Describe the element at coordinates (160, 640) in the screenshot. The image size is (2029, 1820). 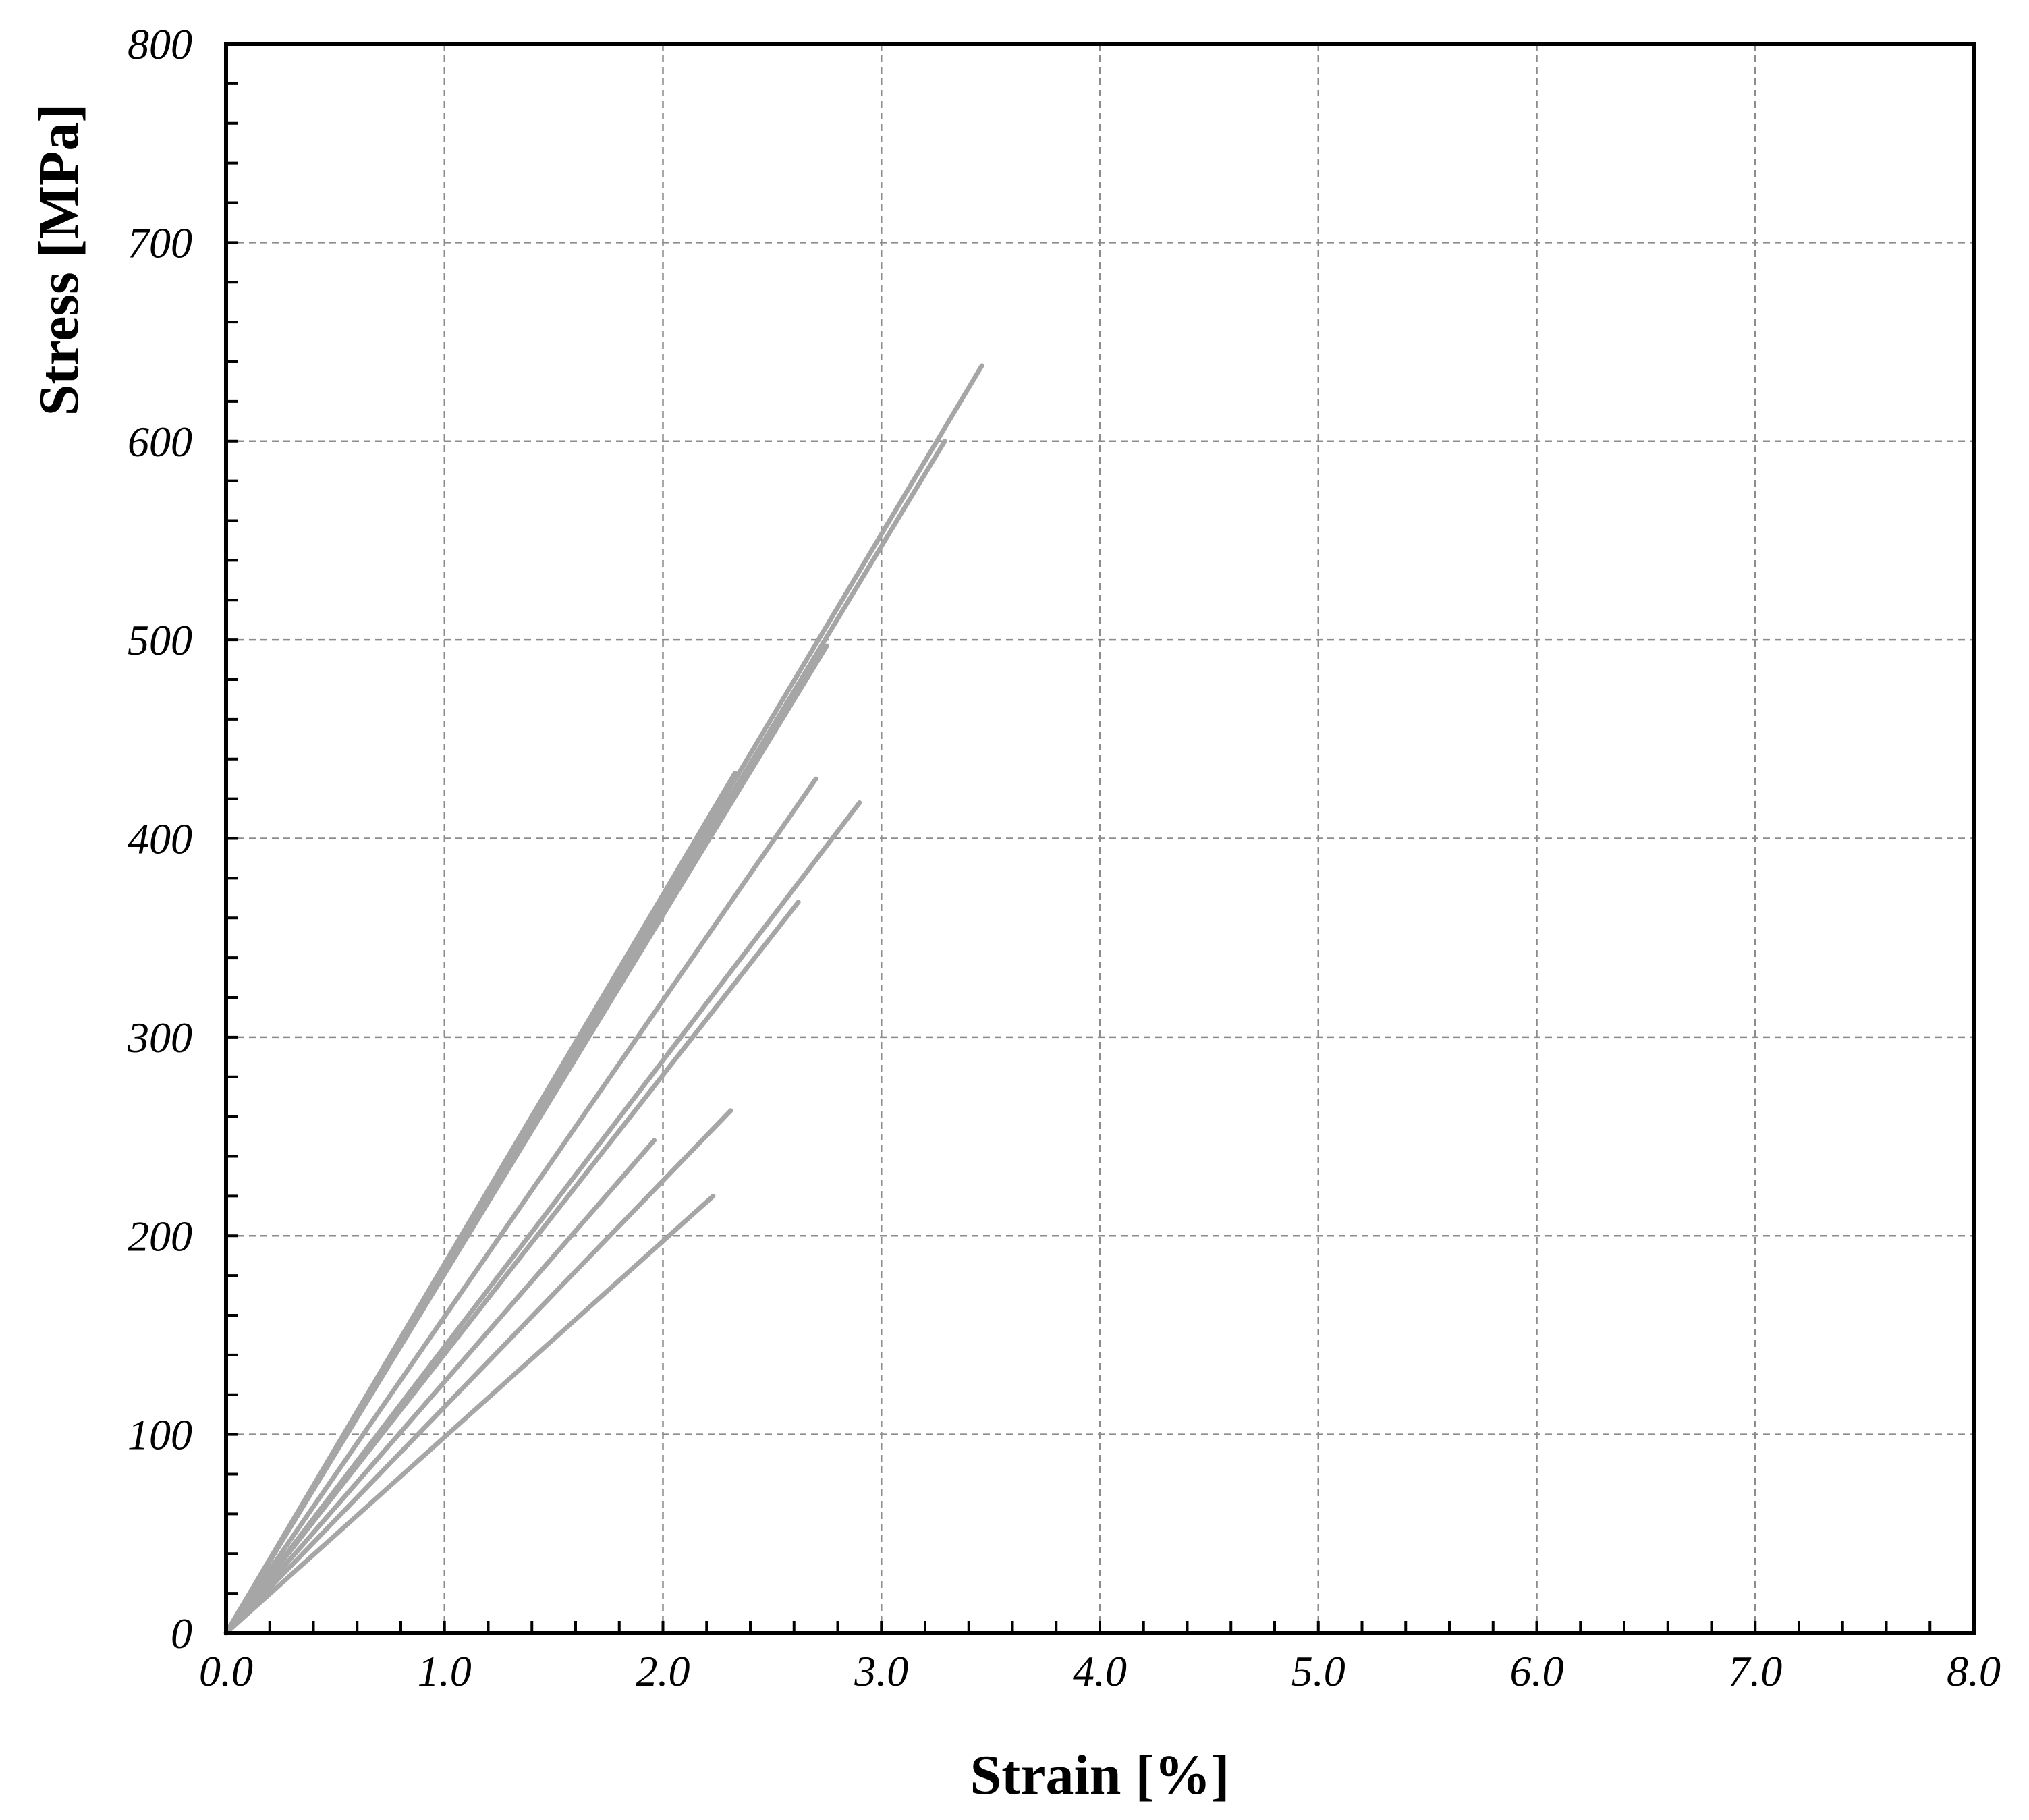
I see `y-tick-label: 500` at that location.